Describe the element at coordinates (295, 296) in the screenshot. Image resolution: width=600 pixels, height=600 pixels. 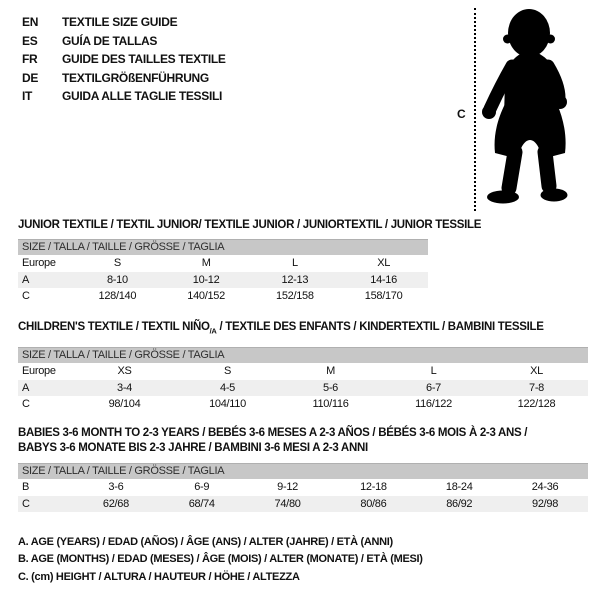
I see `table-cell: 152/158` at that location.